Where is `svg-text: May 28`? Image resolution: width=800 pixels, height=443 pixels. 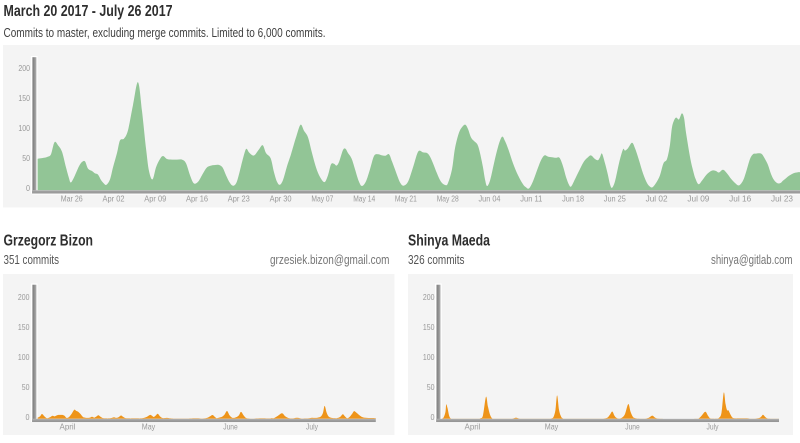 svg-text: May 28 is located at coordinates (448, 199).